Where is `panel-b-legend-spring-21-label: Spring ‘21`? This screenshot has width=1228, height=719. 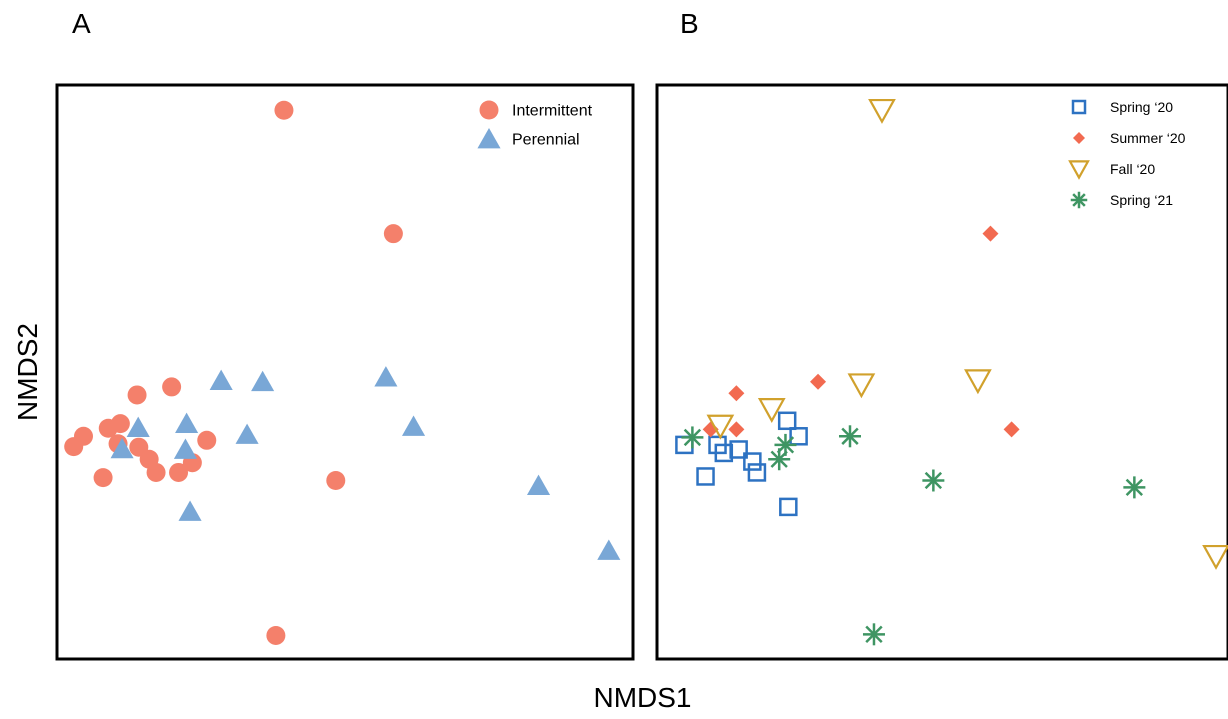
panel-b-legend-spring-21-label: Spring ‘21 is located at coordinates (1141, 200).